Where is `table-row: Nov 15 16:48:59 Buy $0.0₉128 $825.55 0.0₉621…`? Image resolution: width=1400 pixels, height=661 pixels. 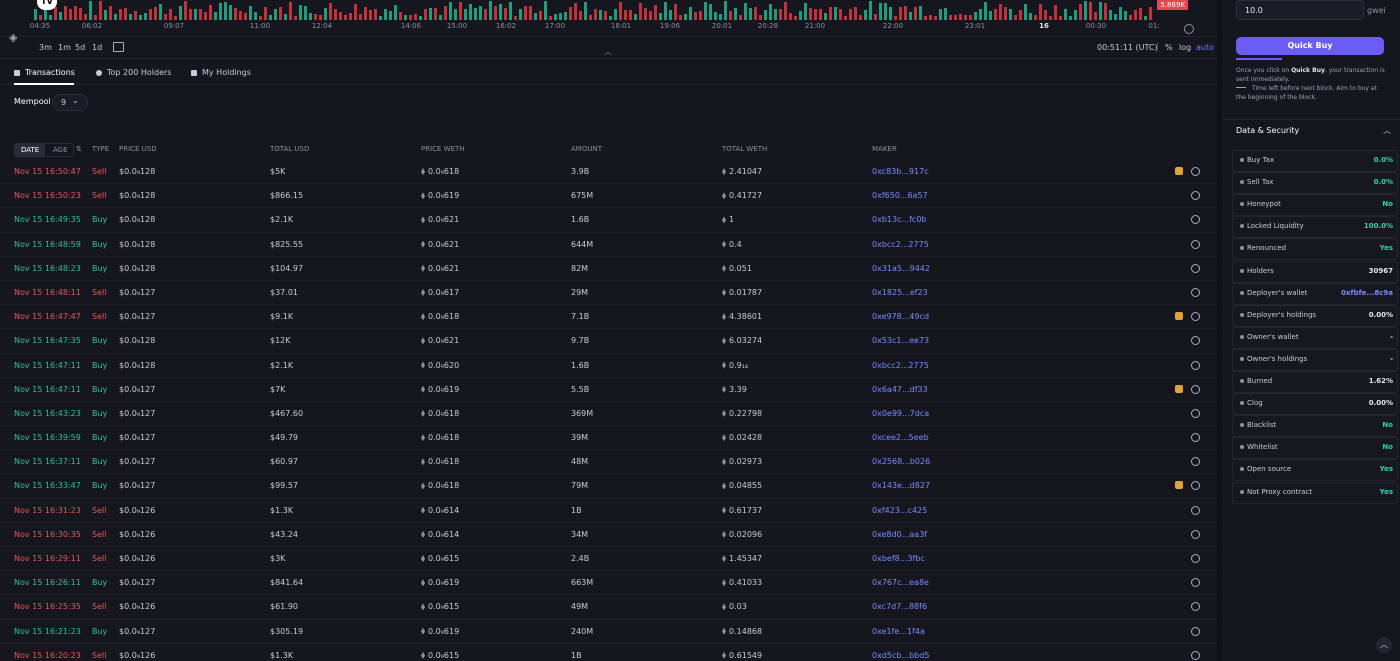 table-row: Nov 15 16:48:59 Buy $0.0₉128 $825.55 0.0₉621… is located at coordinates (608, 245).